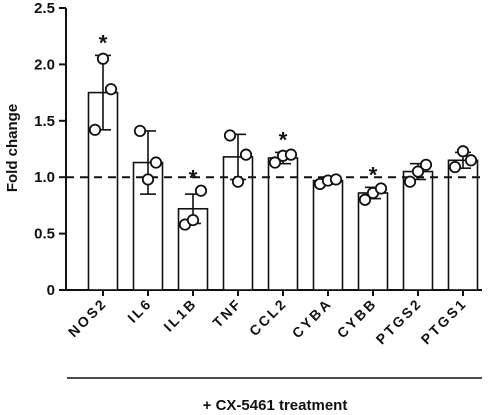 The width and height of the screenshot is (498, 415). I want to click on bar-il6, so click(148, 226).